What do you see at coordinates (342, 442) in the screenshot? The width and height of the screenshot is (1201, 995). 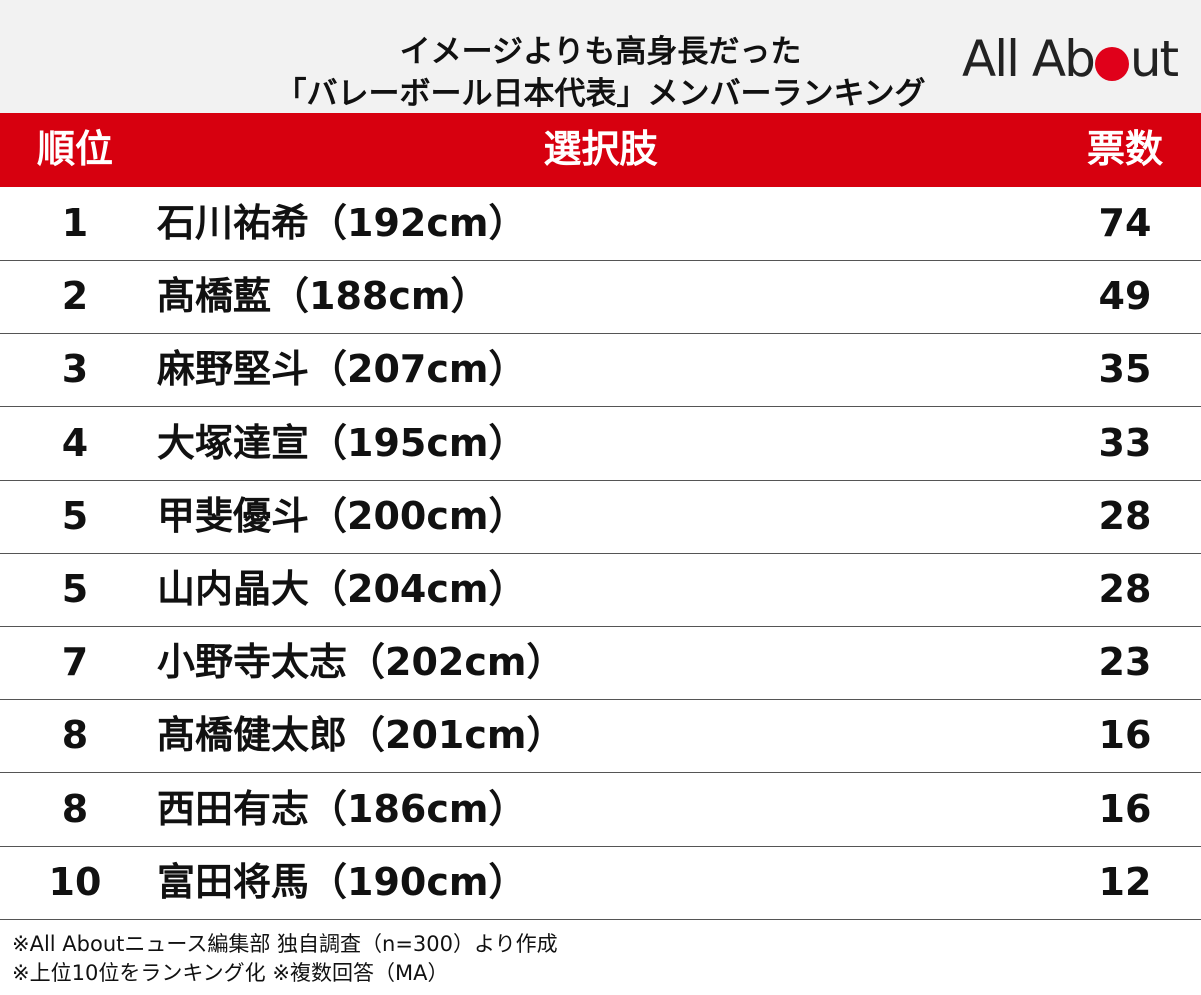 I see `name-cell: 大塚達宣（195cm）` at bounding box center [342, 442].